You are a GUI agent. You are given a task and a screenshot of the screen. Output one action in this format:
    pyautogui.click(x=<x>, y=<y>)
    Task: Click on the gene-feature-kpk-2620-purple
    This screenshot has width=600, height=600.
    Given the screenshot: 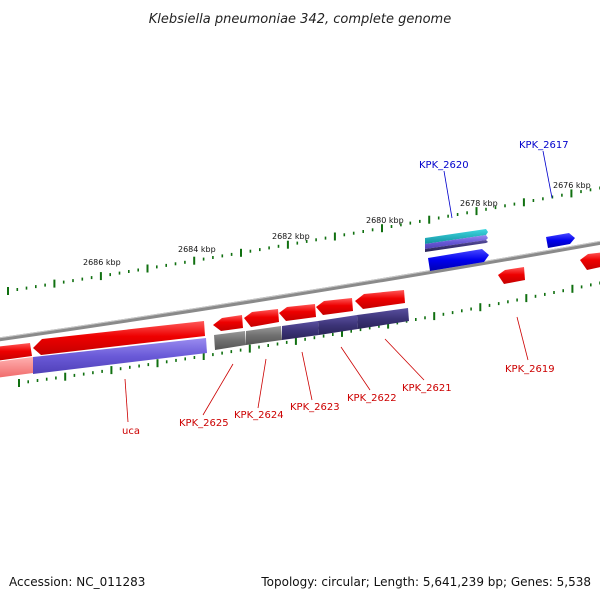 What is the action you would take?
    pyautogui.click(x=456, y=242)
    